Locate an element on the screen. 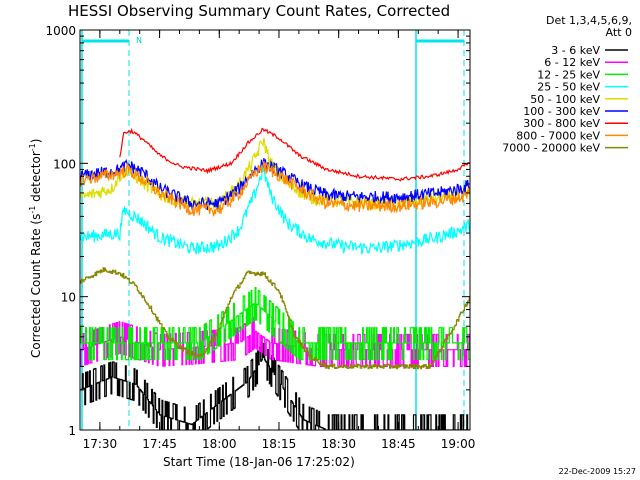 The width and height of the screenshot is (640, 480). x-tick-label-2: 18:00 is located at coordinates (219, 444).